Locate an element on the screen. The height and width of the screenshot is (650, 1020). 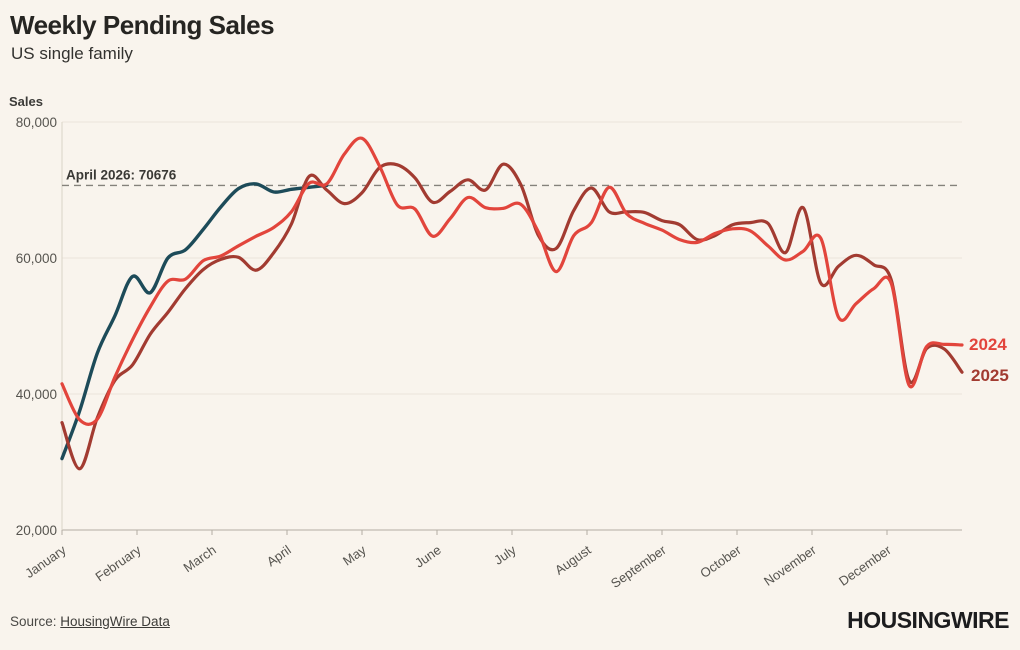
x-tick-label: February is located at coordinates (118, 563).